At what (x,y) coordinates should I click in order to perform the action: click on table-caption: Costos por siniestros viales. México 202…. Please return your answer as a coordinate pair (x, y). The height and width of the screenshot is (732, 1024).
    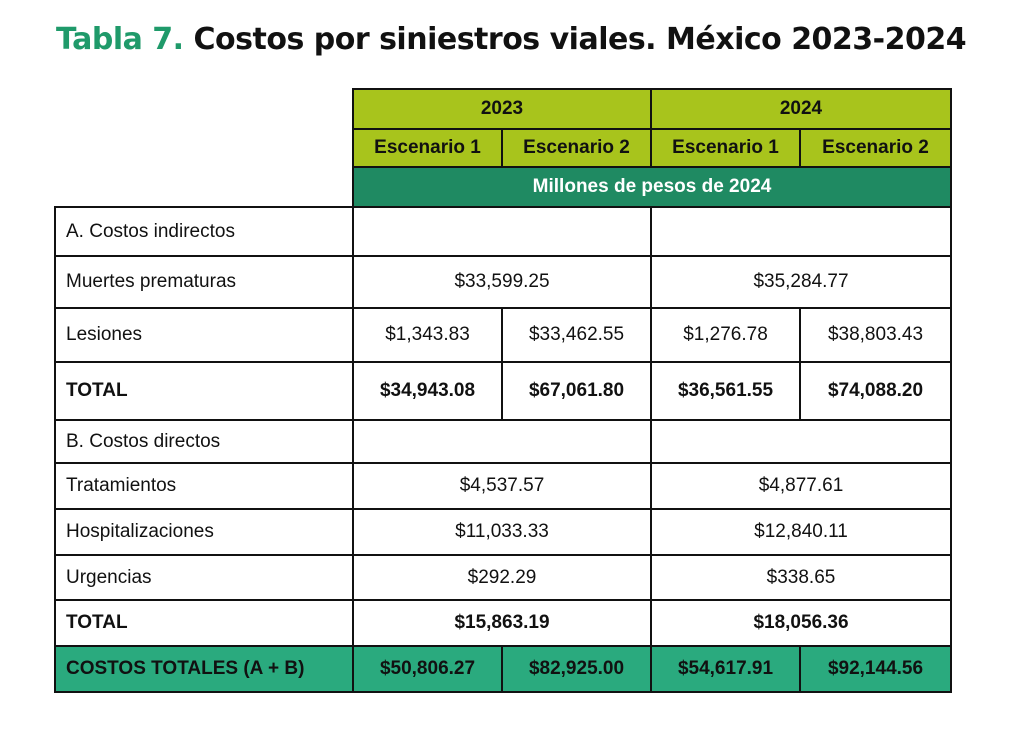
    Looking at the image, I should click on (580, 39).